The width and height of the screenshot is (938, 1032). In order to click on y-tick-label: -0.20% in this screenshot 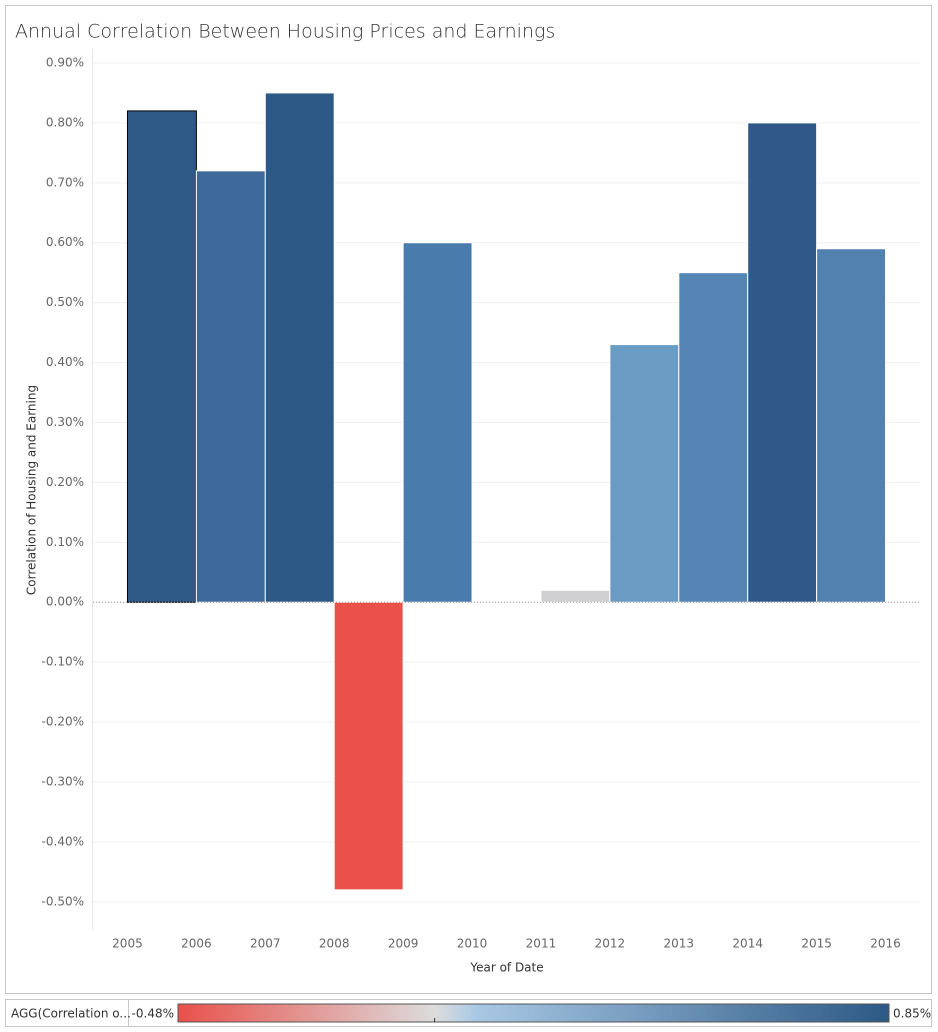, I will do `click(63, 722)`.